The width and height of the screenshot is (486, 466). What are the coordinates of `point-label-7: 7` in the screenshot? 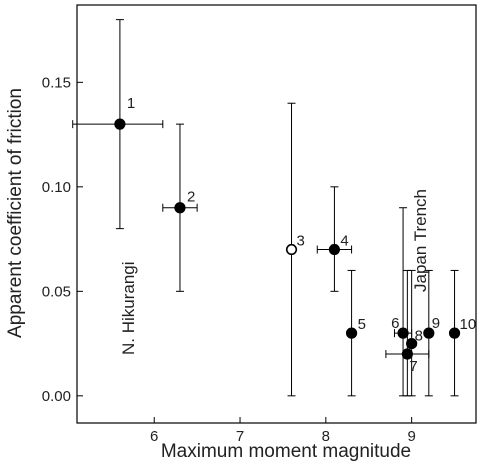 It's located at (413, 366).